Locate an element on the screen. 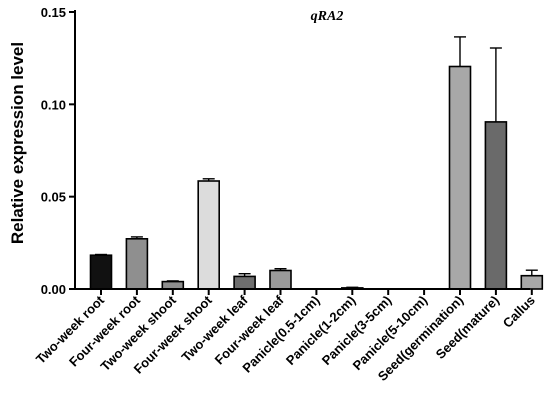 The height and width of the screenshot is (418, 550). y-tick-label-3: 0.15 is located at coordinates (53, 12).